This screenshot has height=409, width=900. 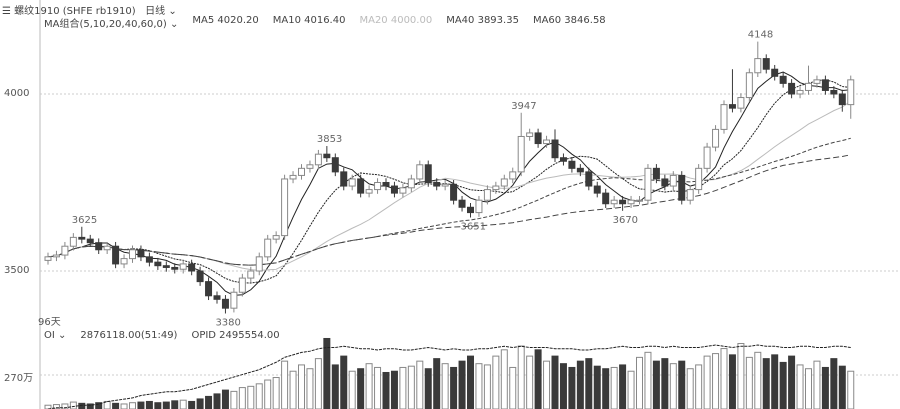 What do you see at coordinates (161, 11) in the screenshot?
I see `period-selector: 日线 ⌄` at bounding box center [161, 11].